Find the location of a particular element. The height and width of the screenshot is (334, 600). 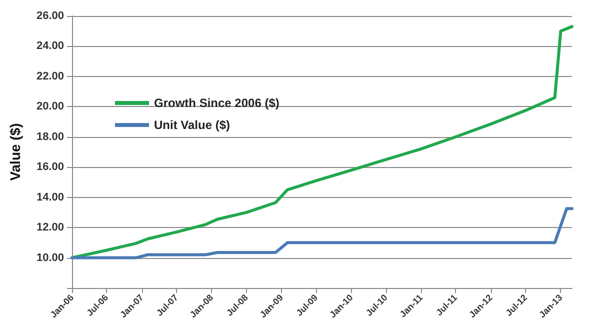

y-tick-label: 12.00 is located at coordinates (50, 228).